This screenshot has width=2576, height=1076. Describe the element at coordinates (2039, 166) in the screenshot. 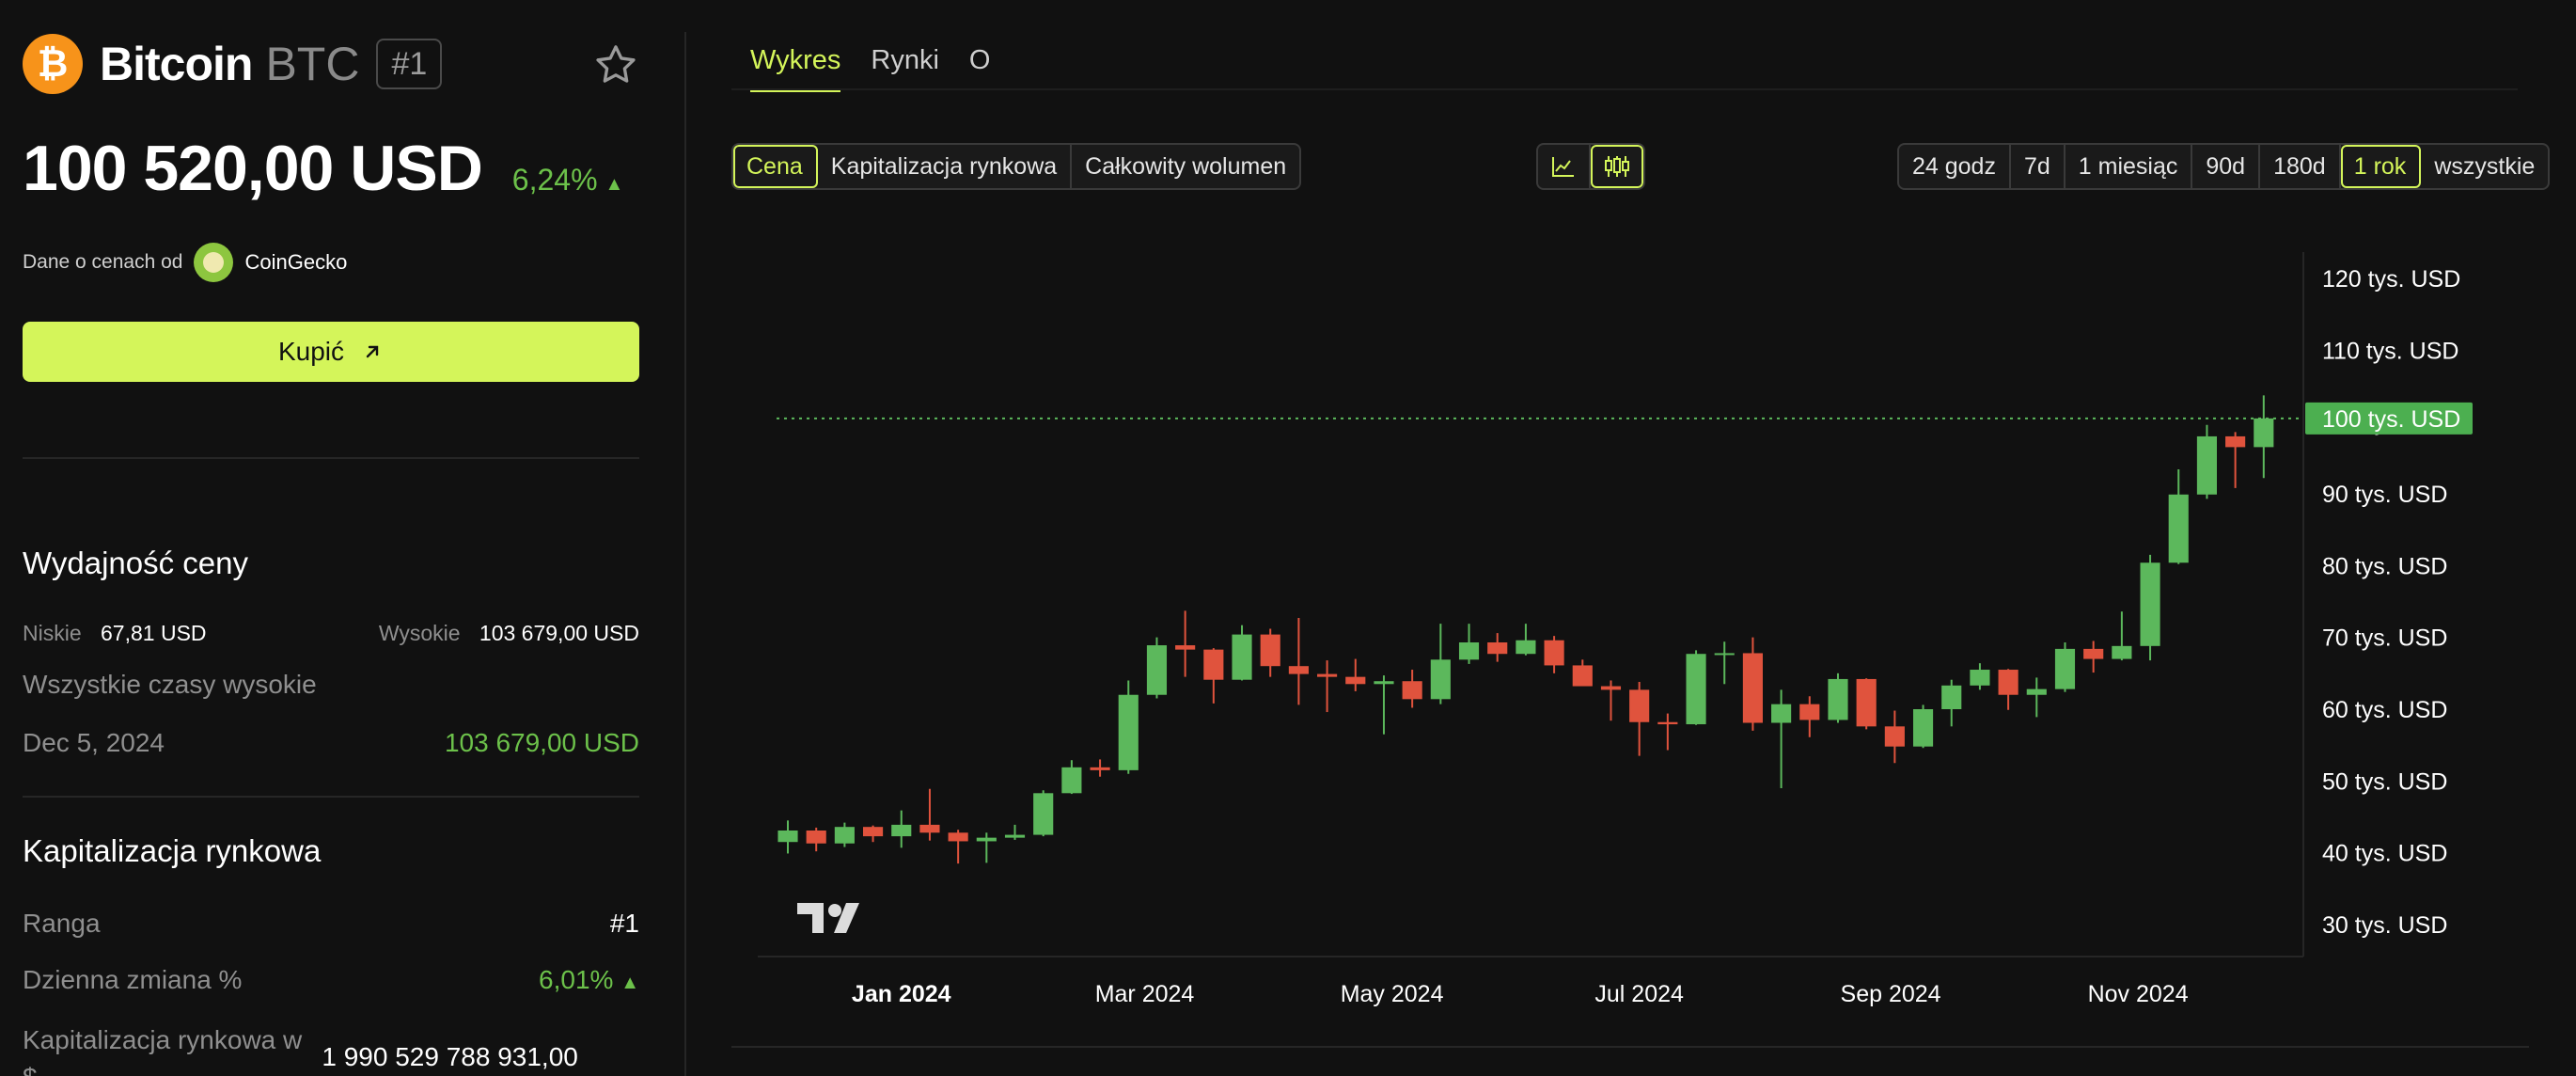

I see `range-7d-button: 7d` at that location.